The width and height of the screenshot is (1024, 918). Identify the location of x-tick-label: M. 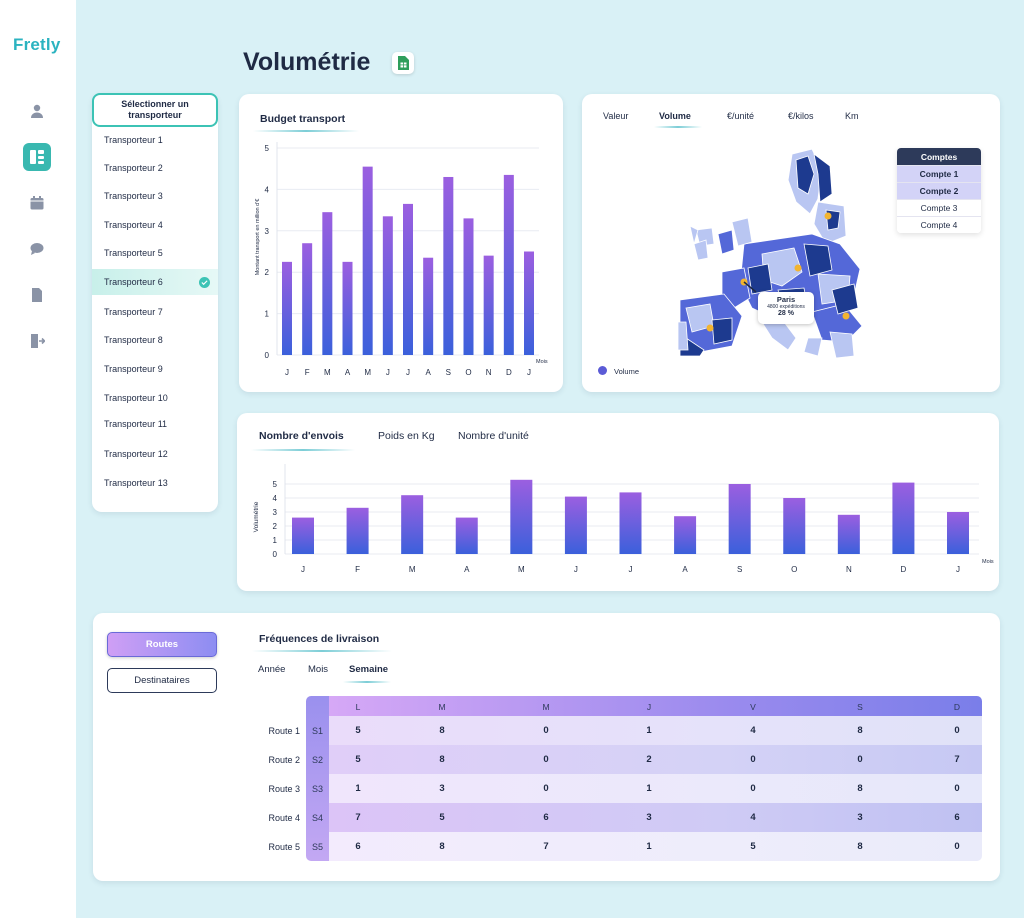
(367, 372).